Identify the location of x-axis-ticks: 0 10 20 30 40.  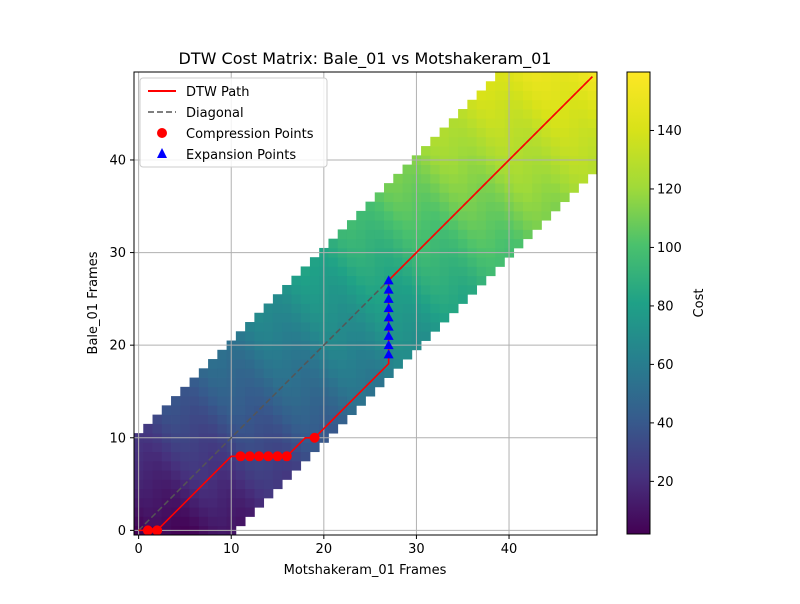
(325, 546).